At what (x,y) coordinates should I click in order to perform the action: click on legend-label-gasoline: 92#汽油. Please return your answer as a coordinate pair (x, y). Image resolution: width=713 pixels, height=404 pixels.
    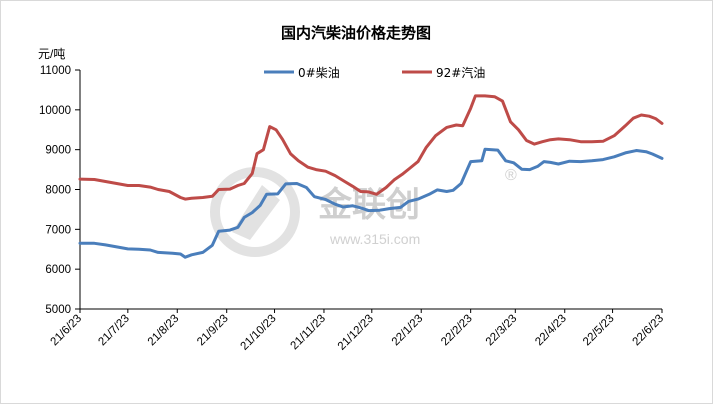
    Looking at the image, I should click on (460, 72).